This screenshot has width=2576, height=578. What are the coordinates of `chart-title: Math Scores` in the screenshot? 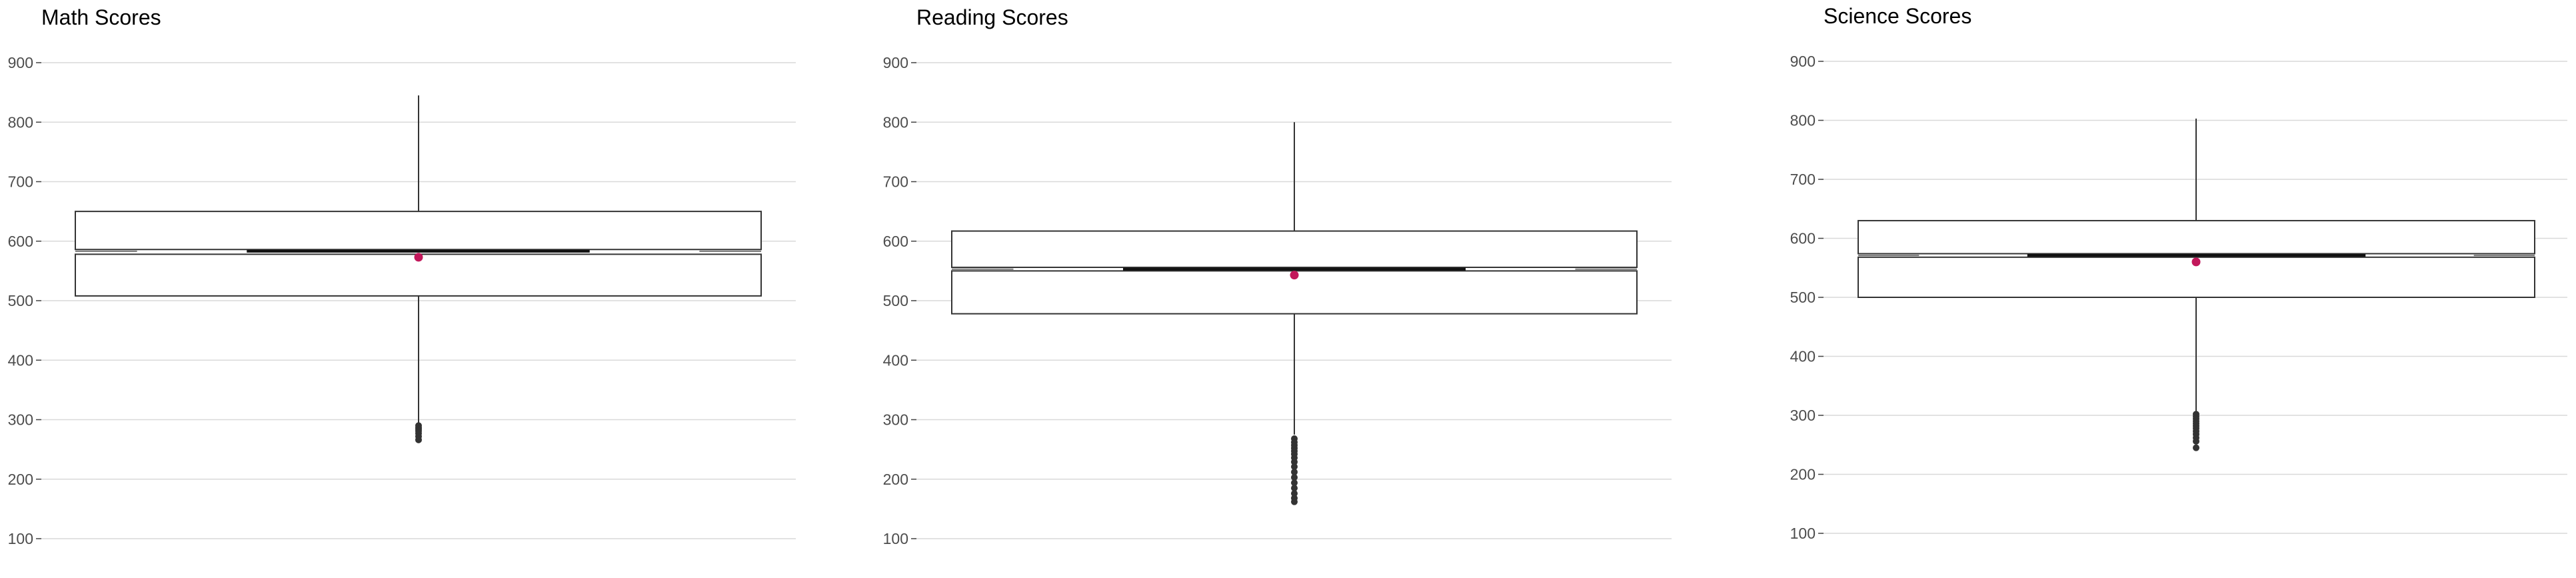 It's located at (101, 17).